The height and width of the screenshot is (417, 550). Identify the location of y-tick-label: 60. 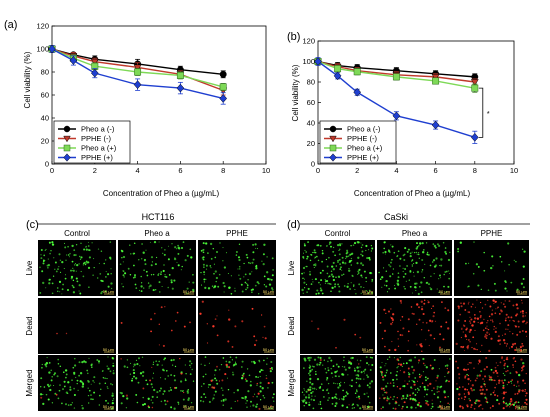
(45, 95).